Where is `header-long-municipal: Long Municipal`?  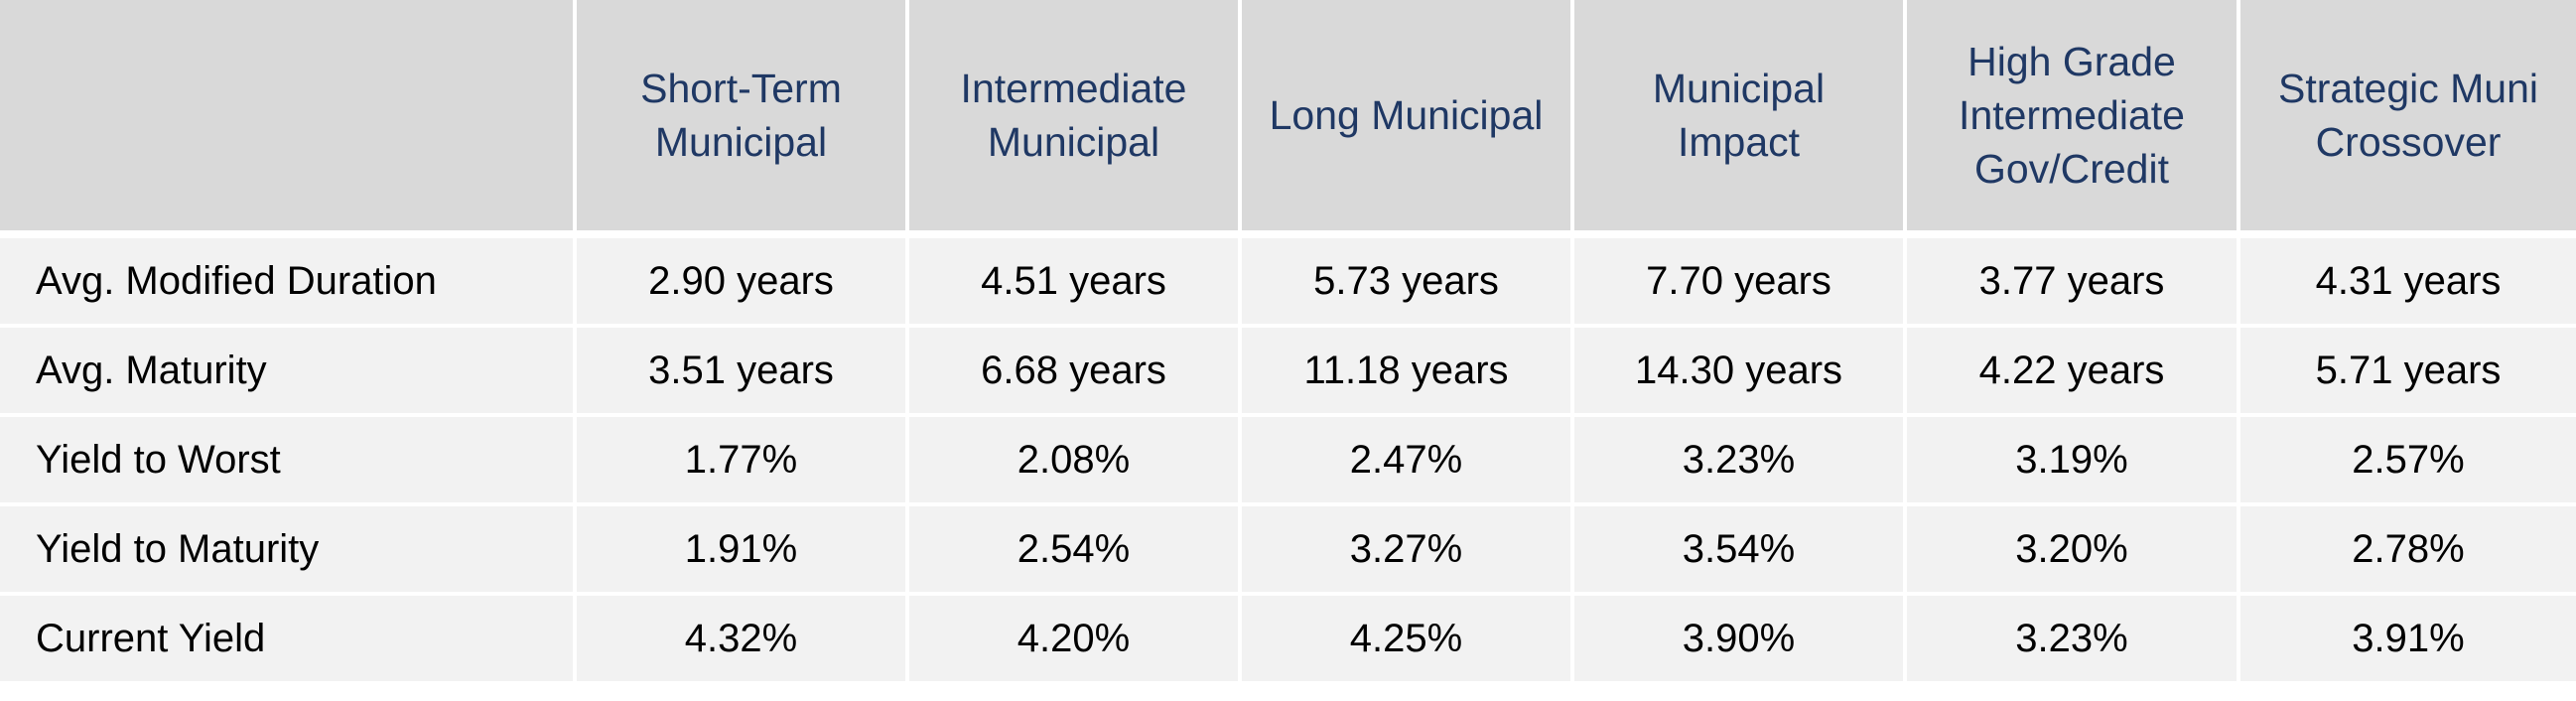 header-long-municipal: Long Municipal is located at coordinates (1408, 119).